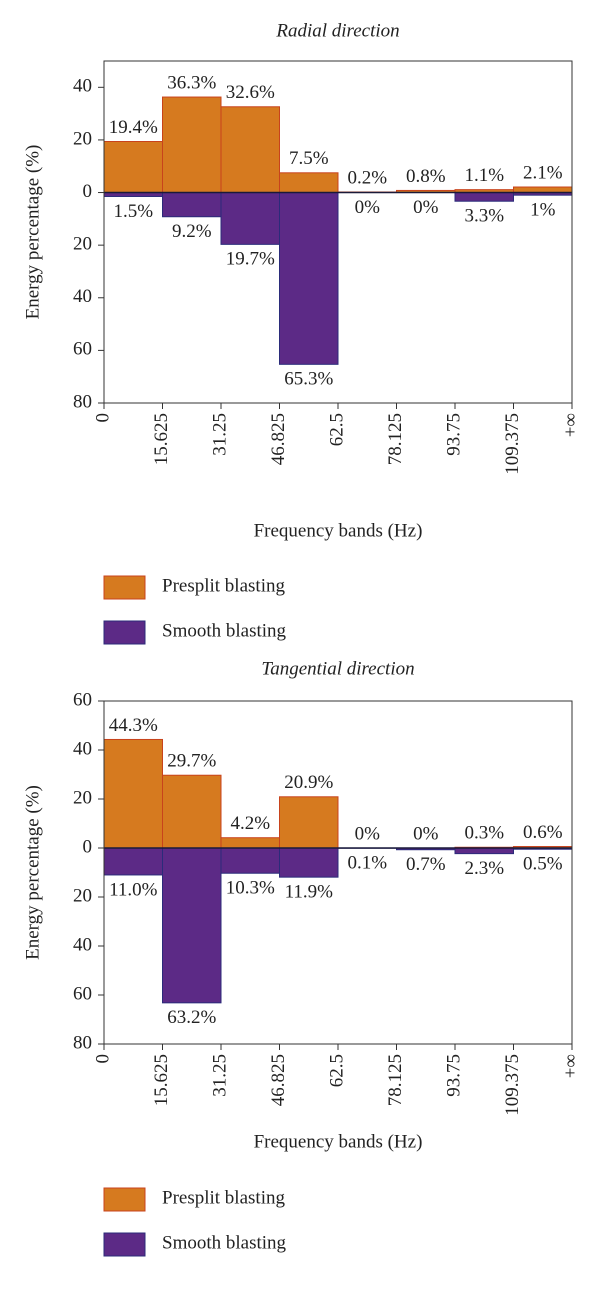 Image resolution: width=600 pixels, height=1305 pixels. I want to click on value-label: 4.2%, so click(250, 823).